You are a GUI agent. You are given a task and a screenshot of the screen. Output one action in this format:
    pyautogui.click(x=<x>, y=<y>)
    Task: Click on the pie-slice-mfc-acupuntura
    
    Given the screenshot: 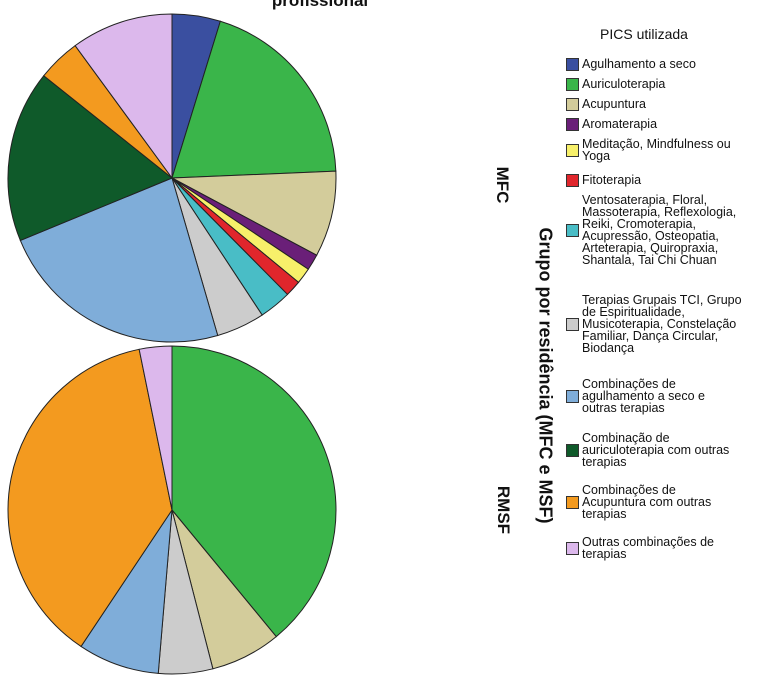 What is the action you would take?
    pyautogui.click(x=253, y=213)
    